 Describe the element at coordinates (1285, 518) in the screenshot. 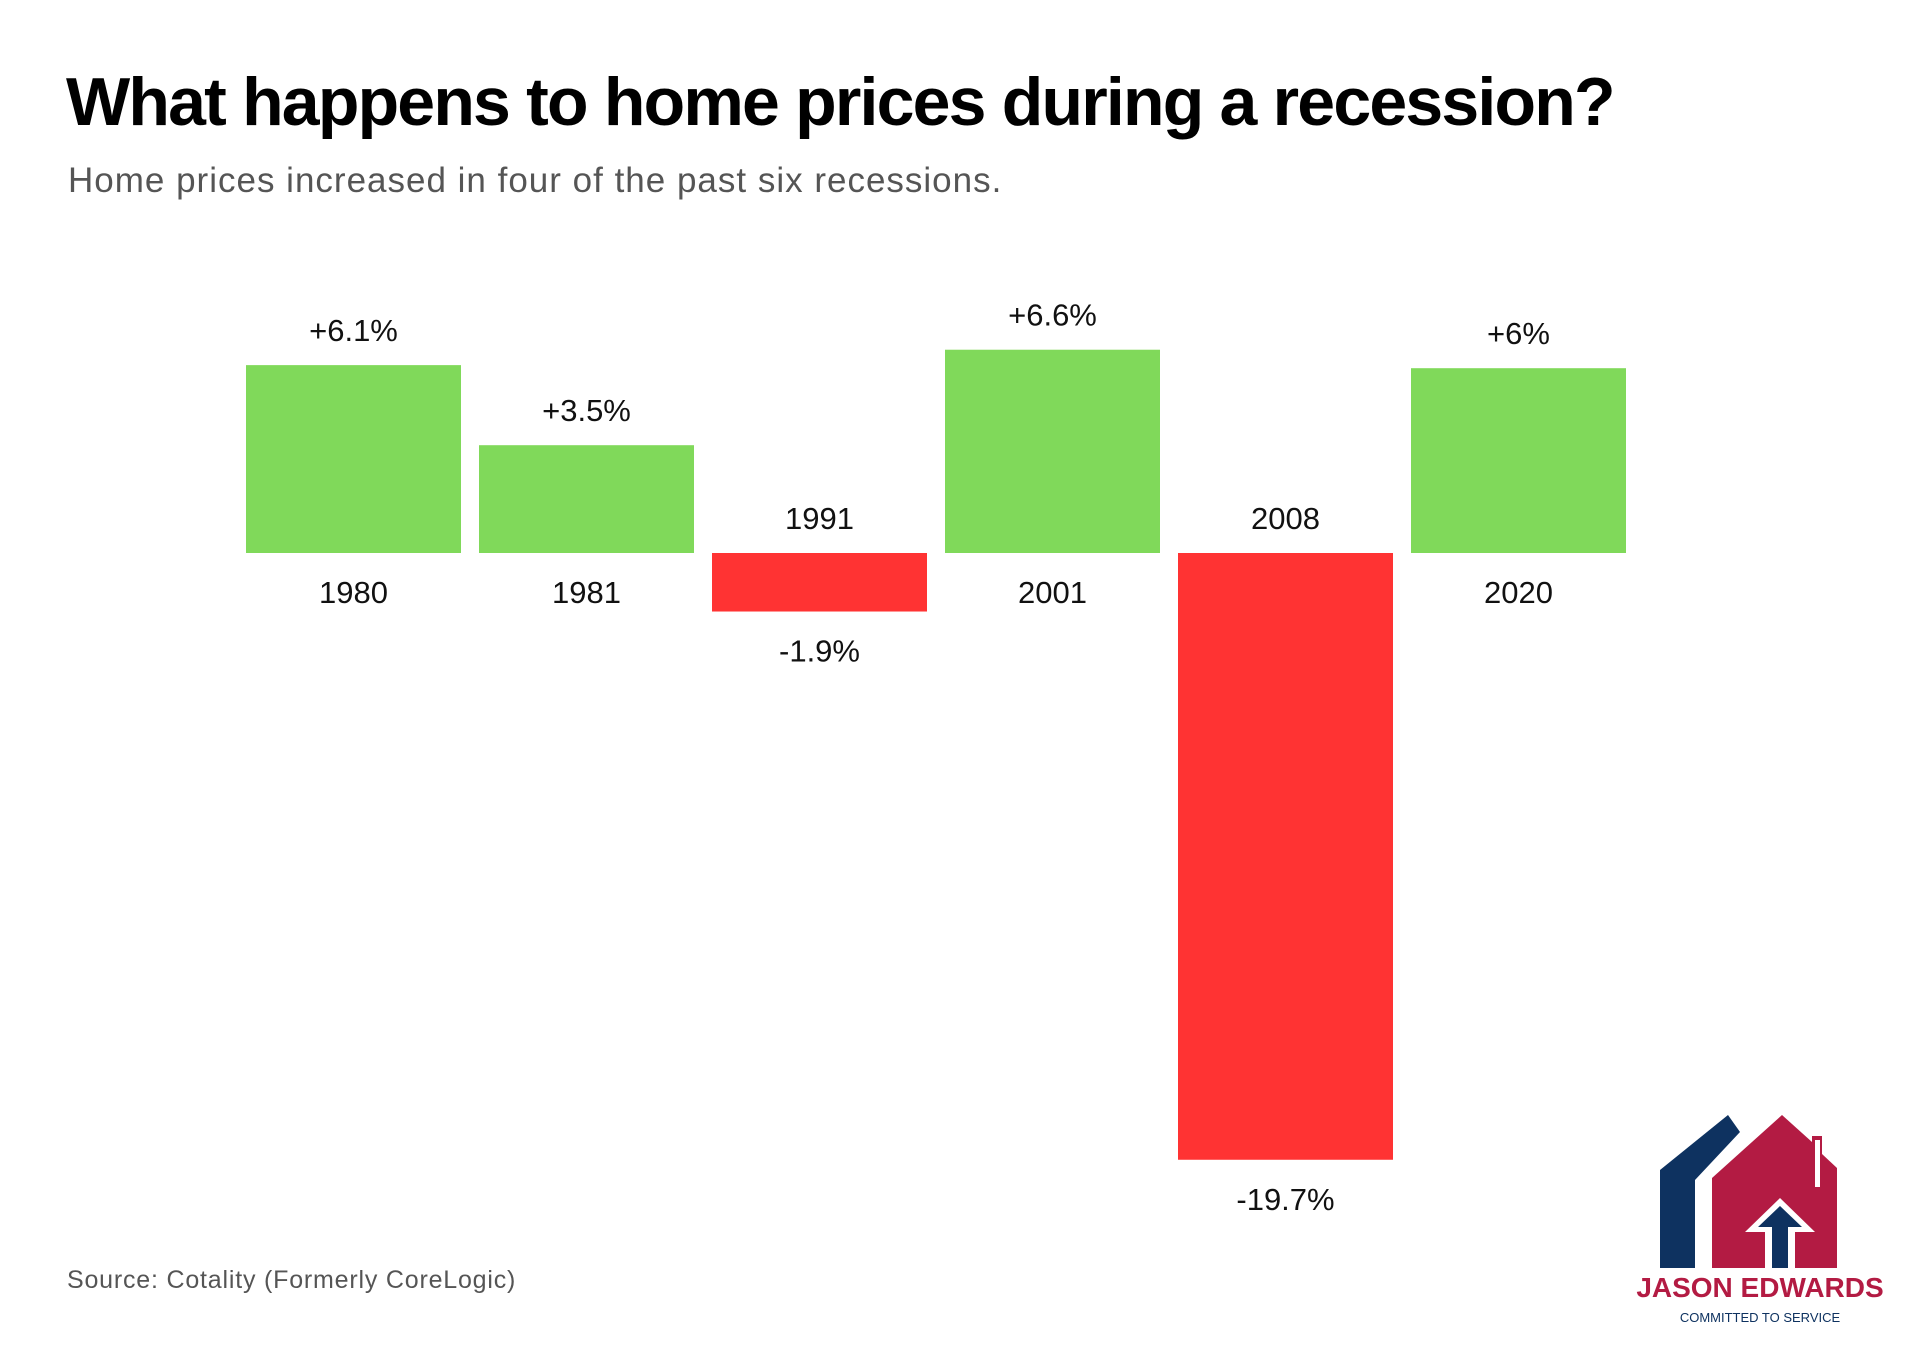

I see `category-label-2008: 2008` at that location.